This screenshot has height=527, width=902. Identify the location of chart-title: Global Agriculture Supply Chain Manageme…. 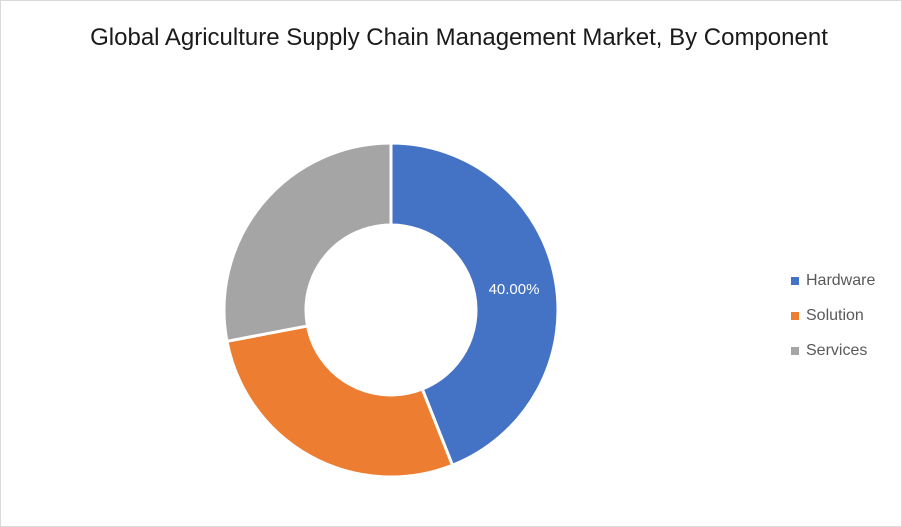
(459, 37).